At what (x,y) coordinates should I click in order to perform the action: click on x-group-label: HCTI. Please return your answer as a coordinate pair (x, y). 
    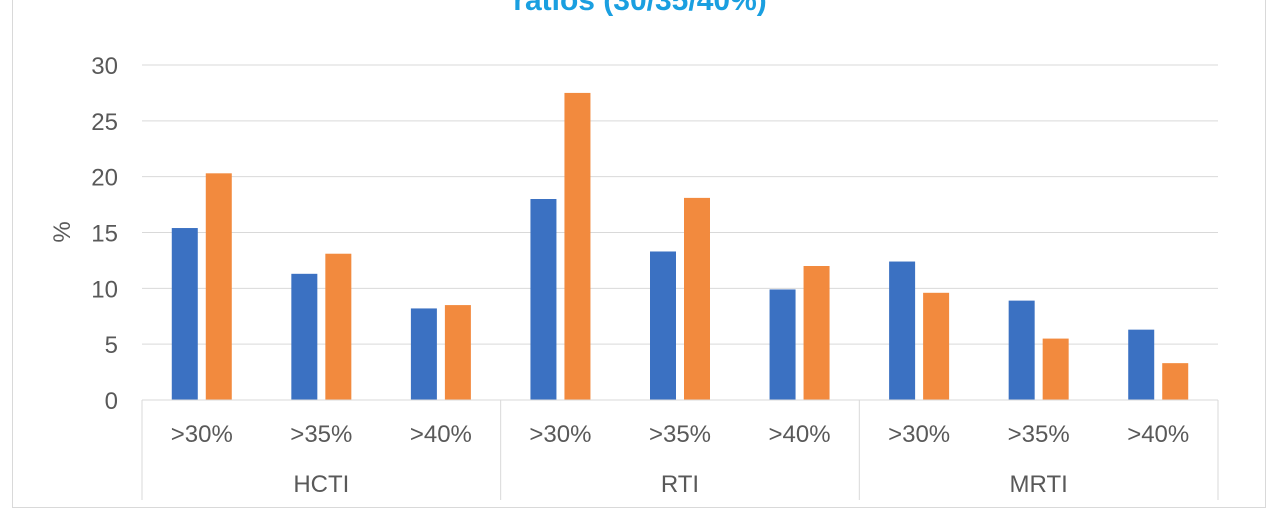
    Looking at the image, I should click on (321, 484).